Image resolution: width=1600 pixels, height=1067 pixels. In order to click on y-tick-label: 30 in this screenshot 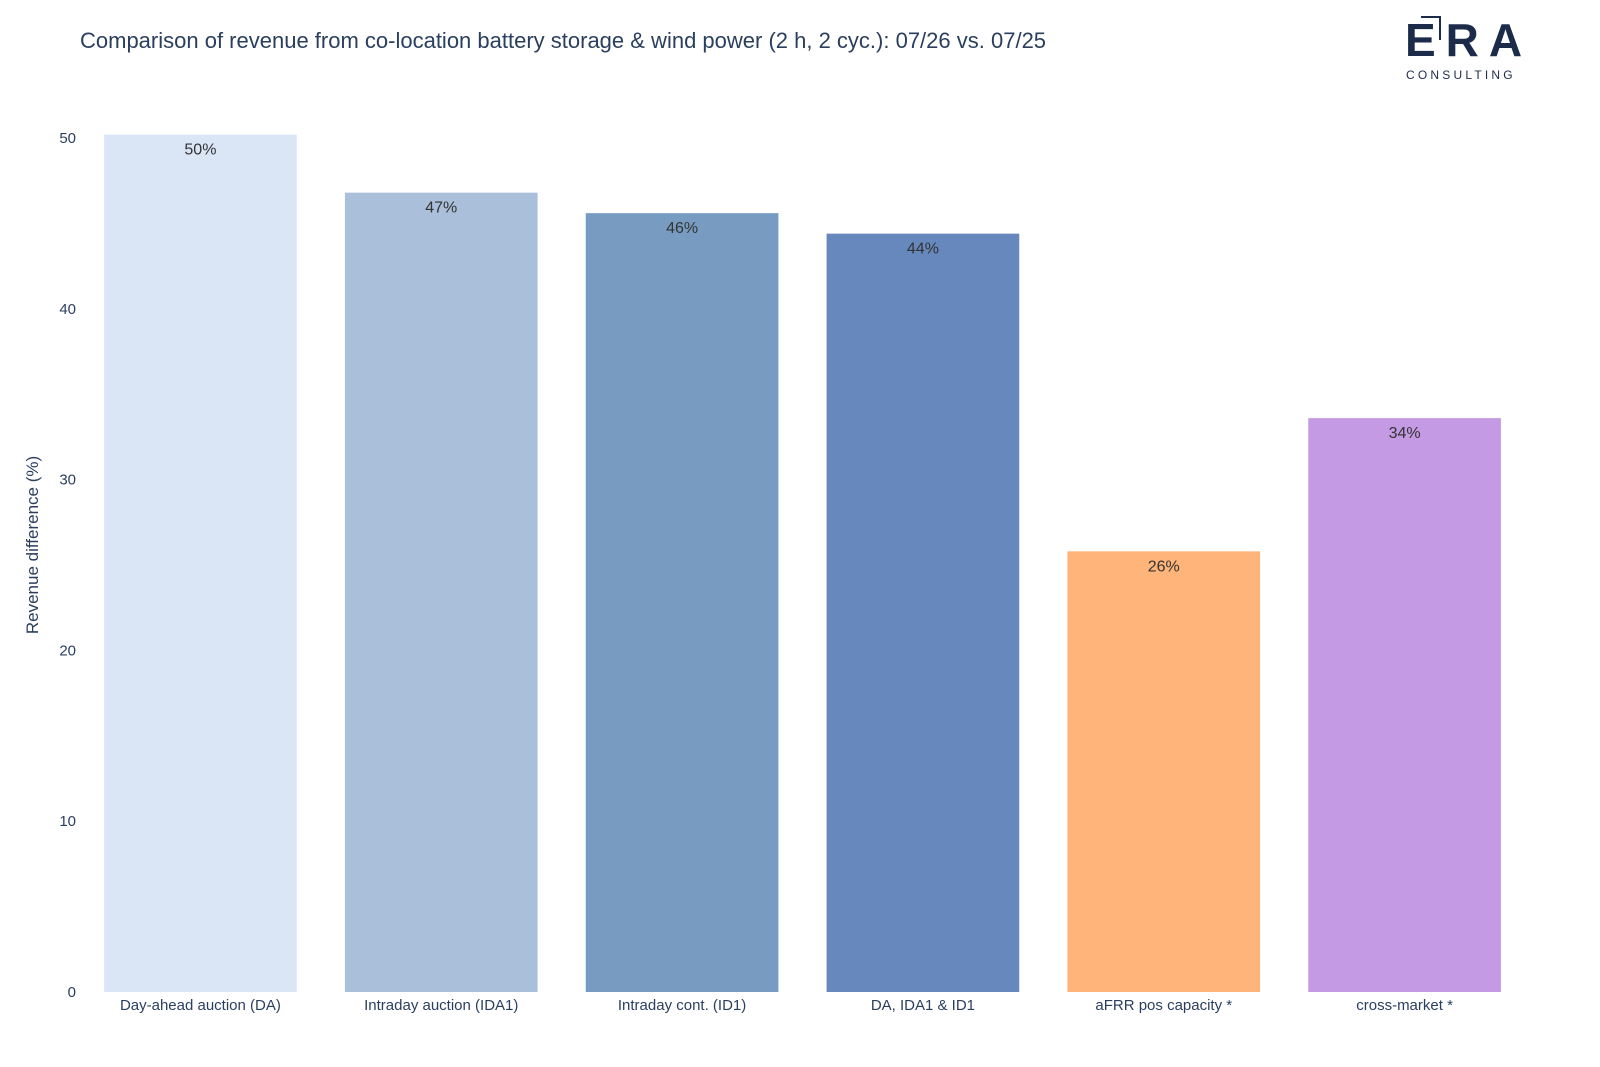, I will do `click(67, 480)`.